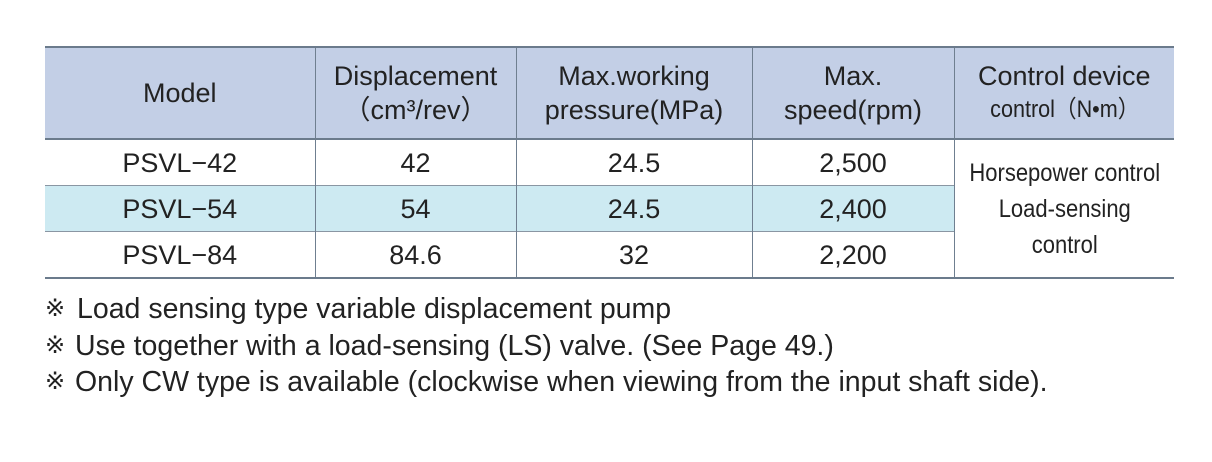  I want to click on control-line-load-sensing: Load-sensing control, so click(1064, 226).